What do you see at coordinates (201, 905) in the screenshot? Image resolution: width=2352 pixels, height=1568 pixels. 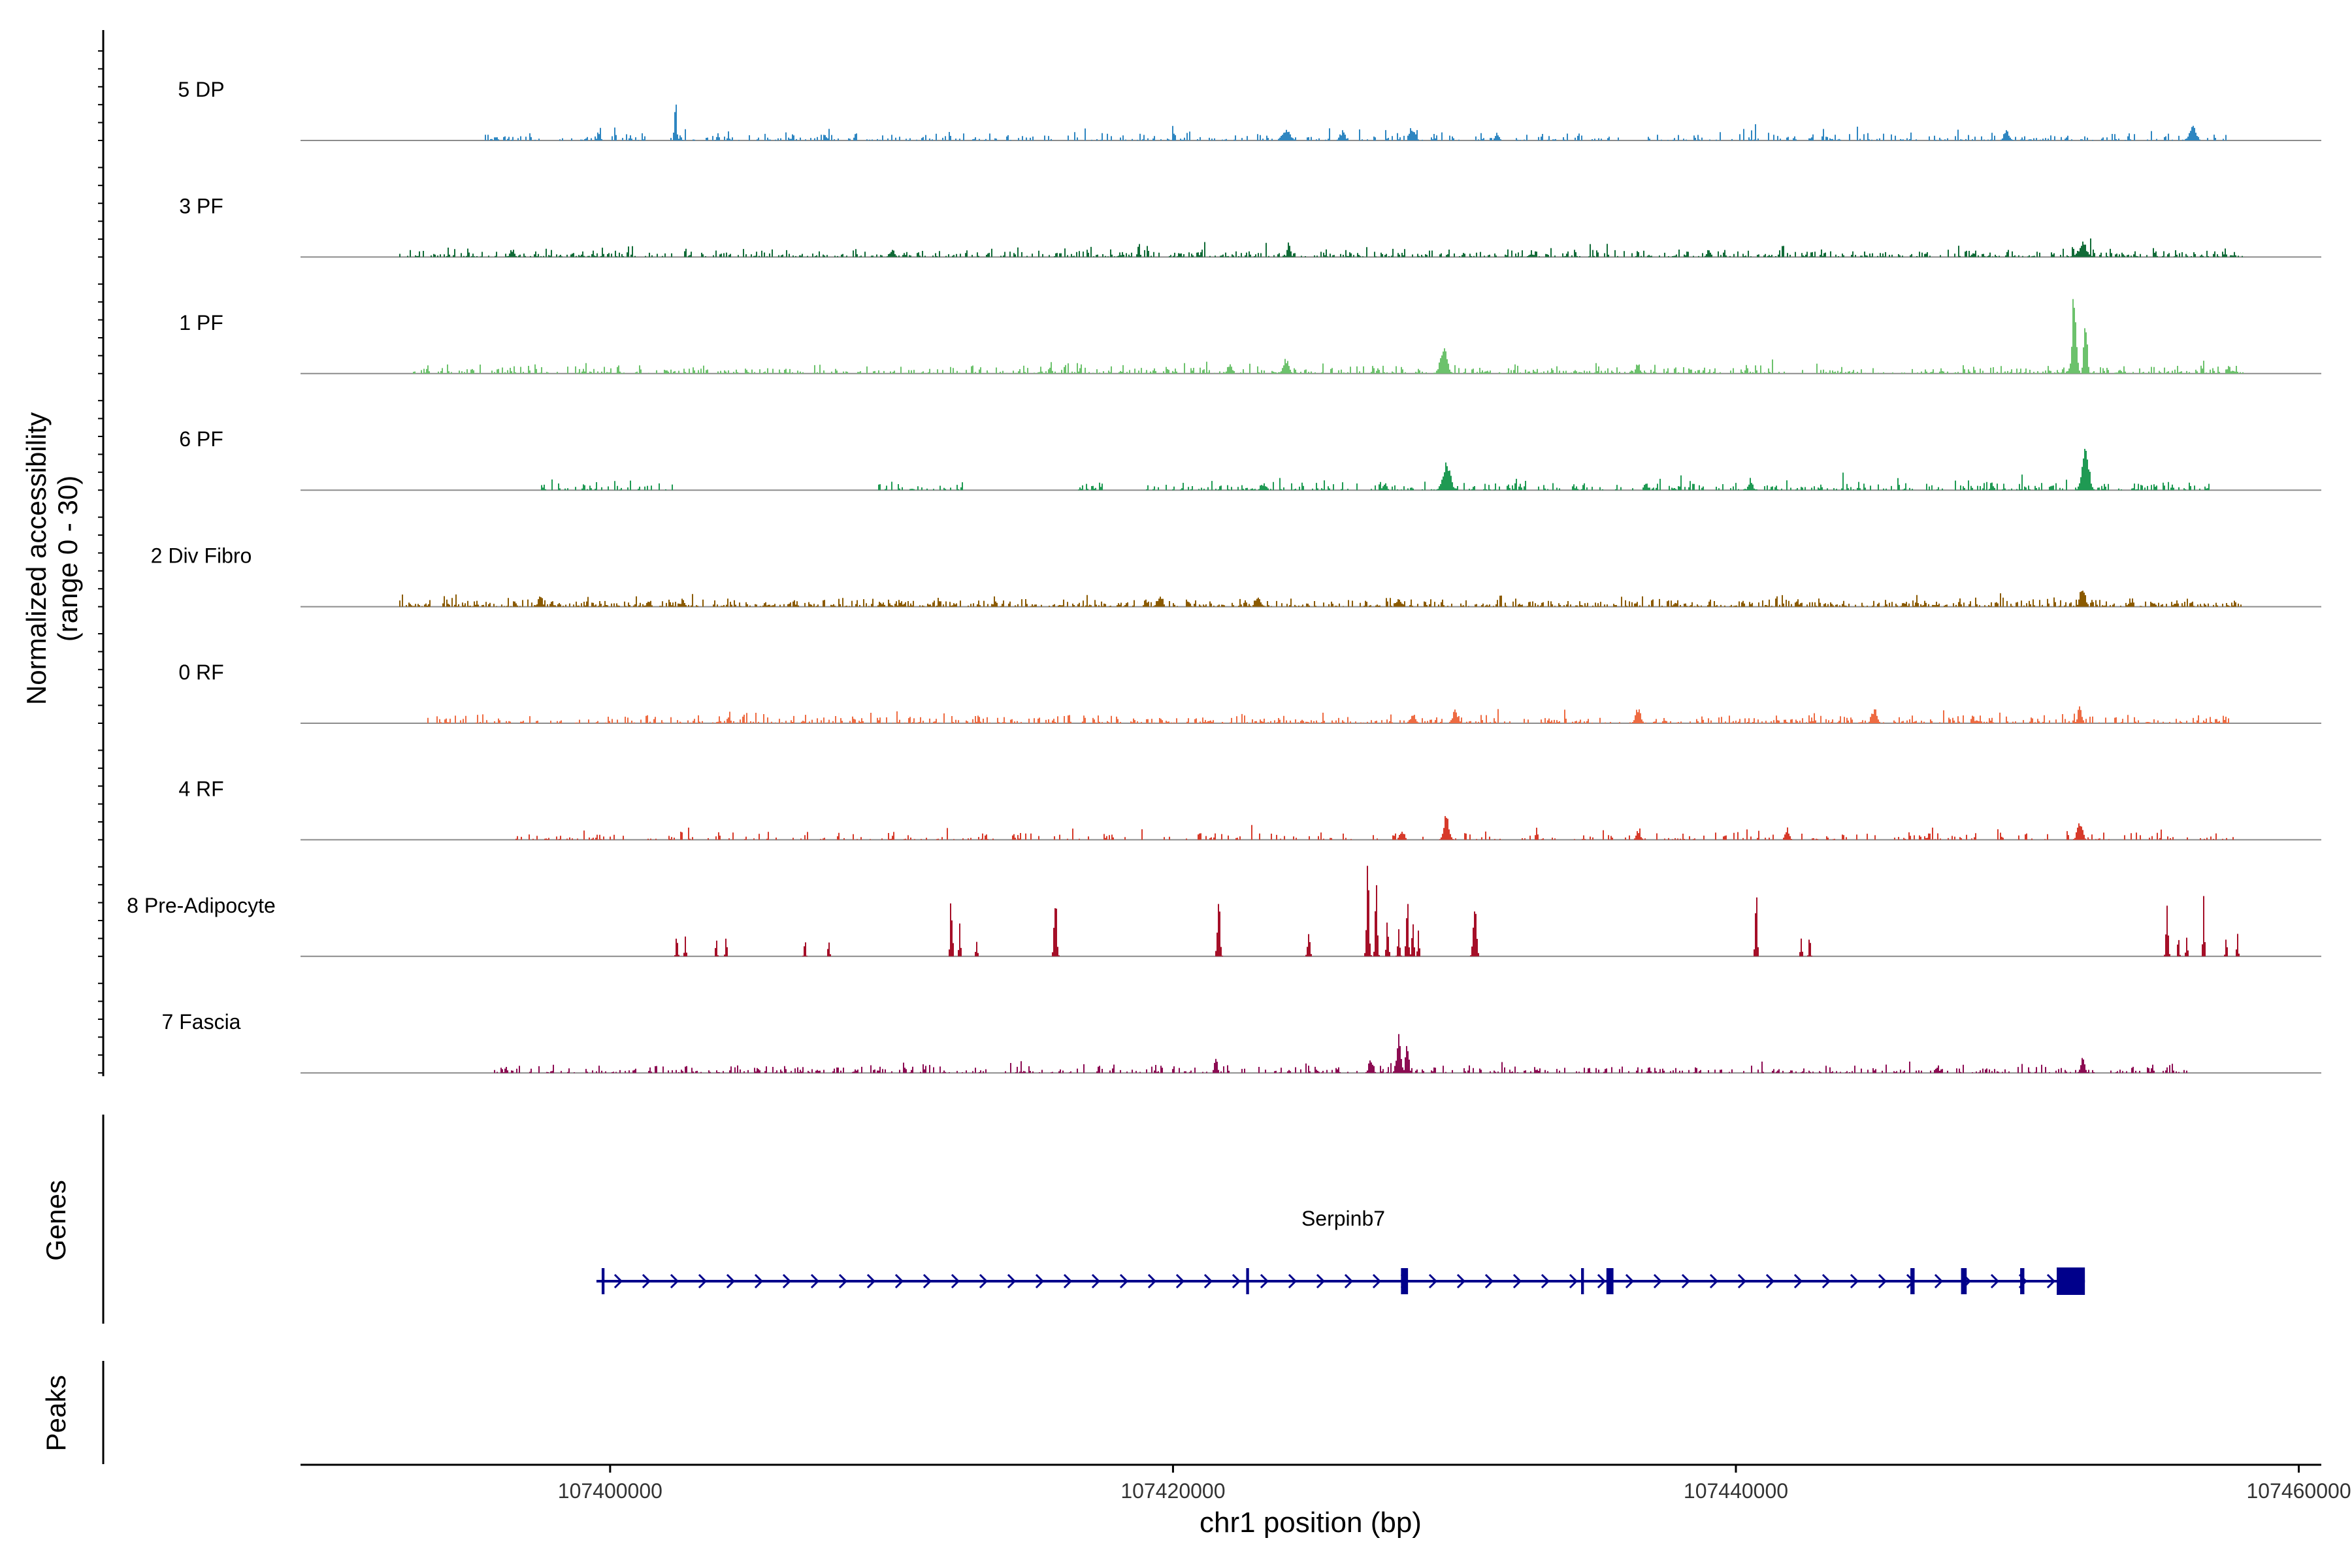 I see `track-label: 8 Pre-Adipocyte` at bounding box center [201, 905].